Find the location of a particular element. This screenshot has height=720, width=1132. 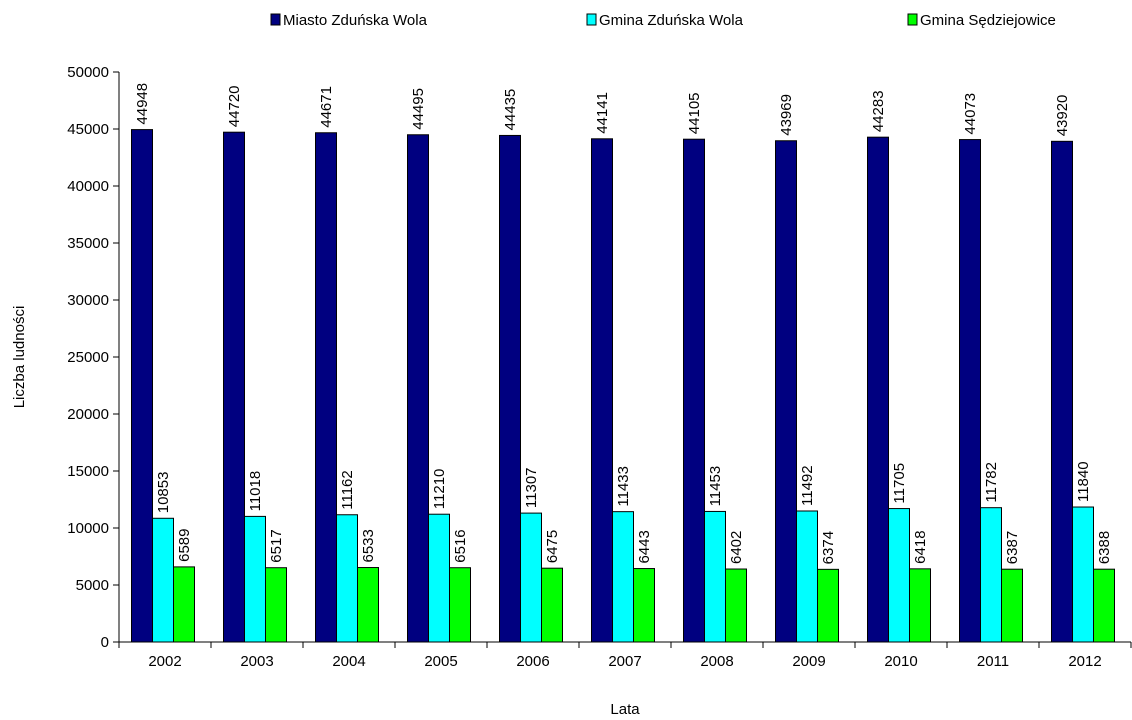

data-label: 44141 is located at coordinates (602, 113).